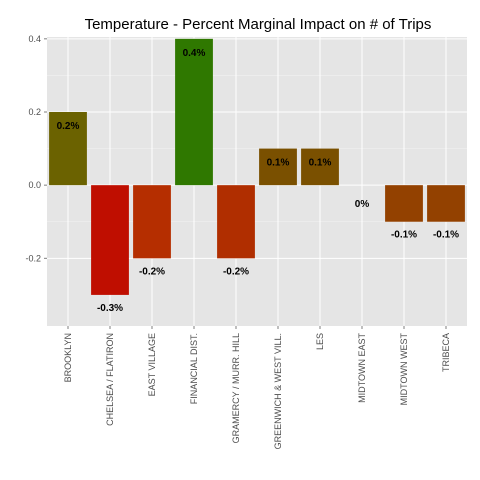 This screenshot has width=480, height=480. I want to click on x-tick-label: LES, so click(320, 341).